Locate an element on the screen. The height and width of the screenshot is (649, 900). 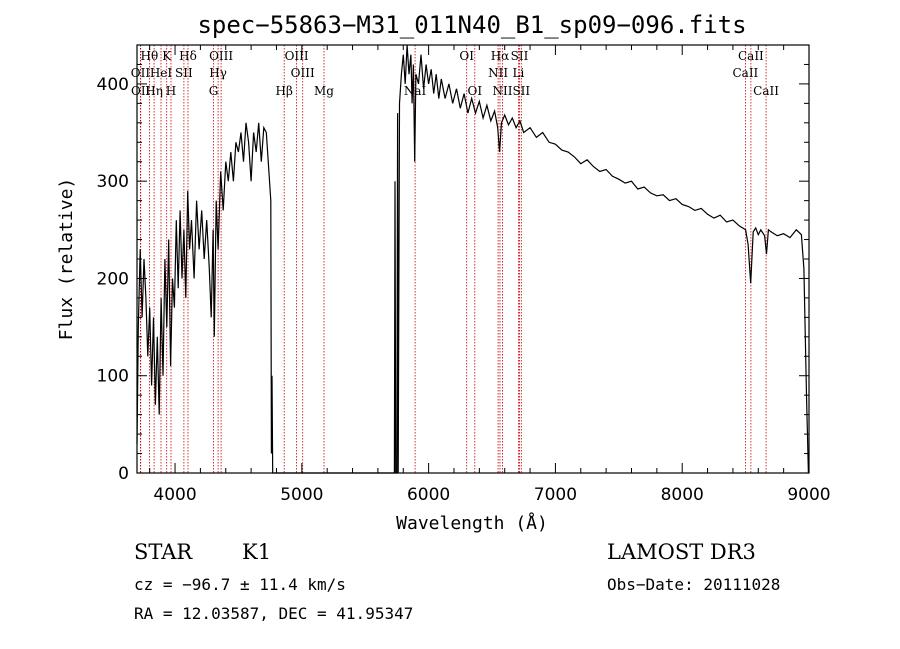
line-label: K is located at coordinates (167, 56).